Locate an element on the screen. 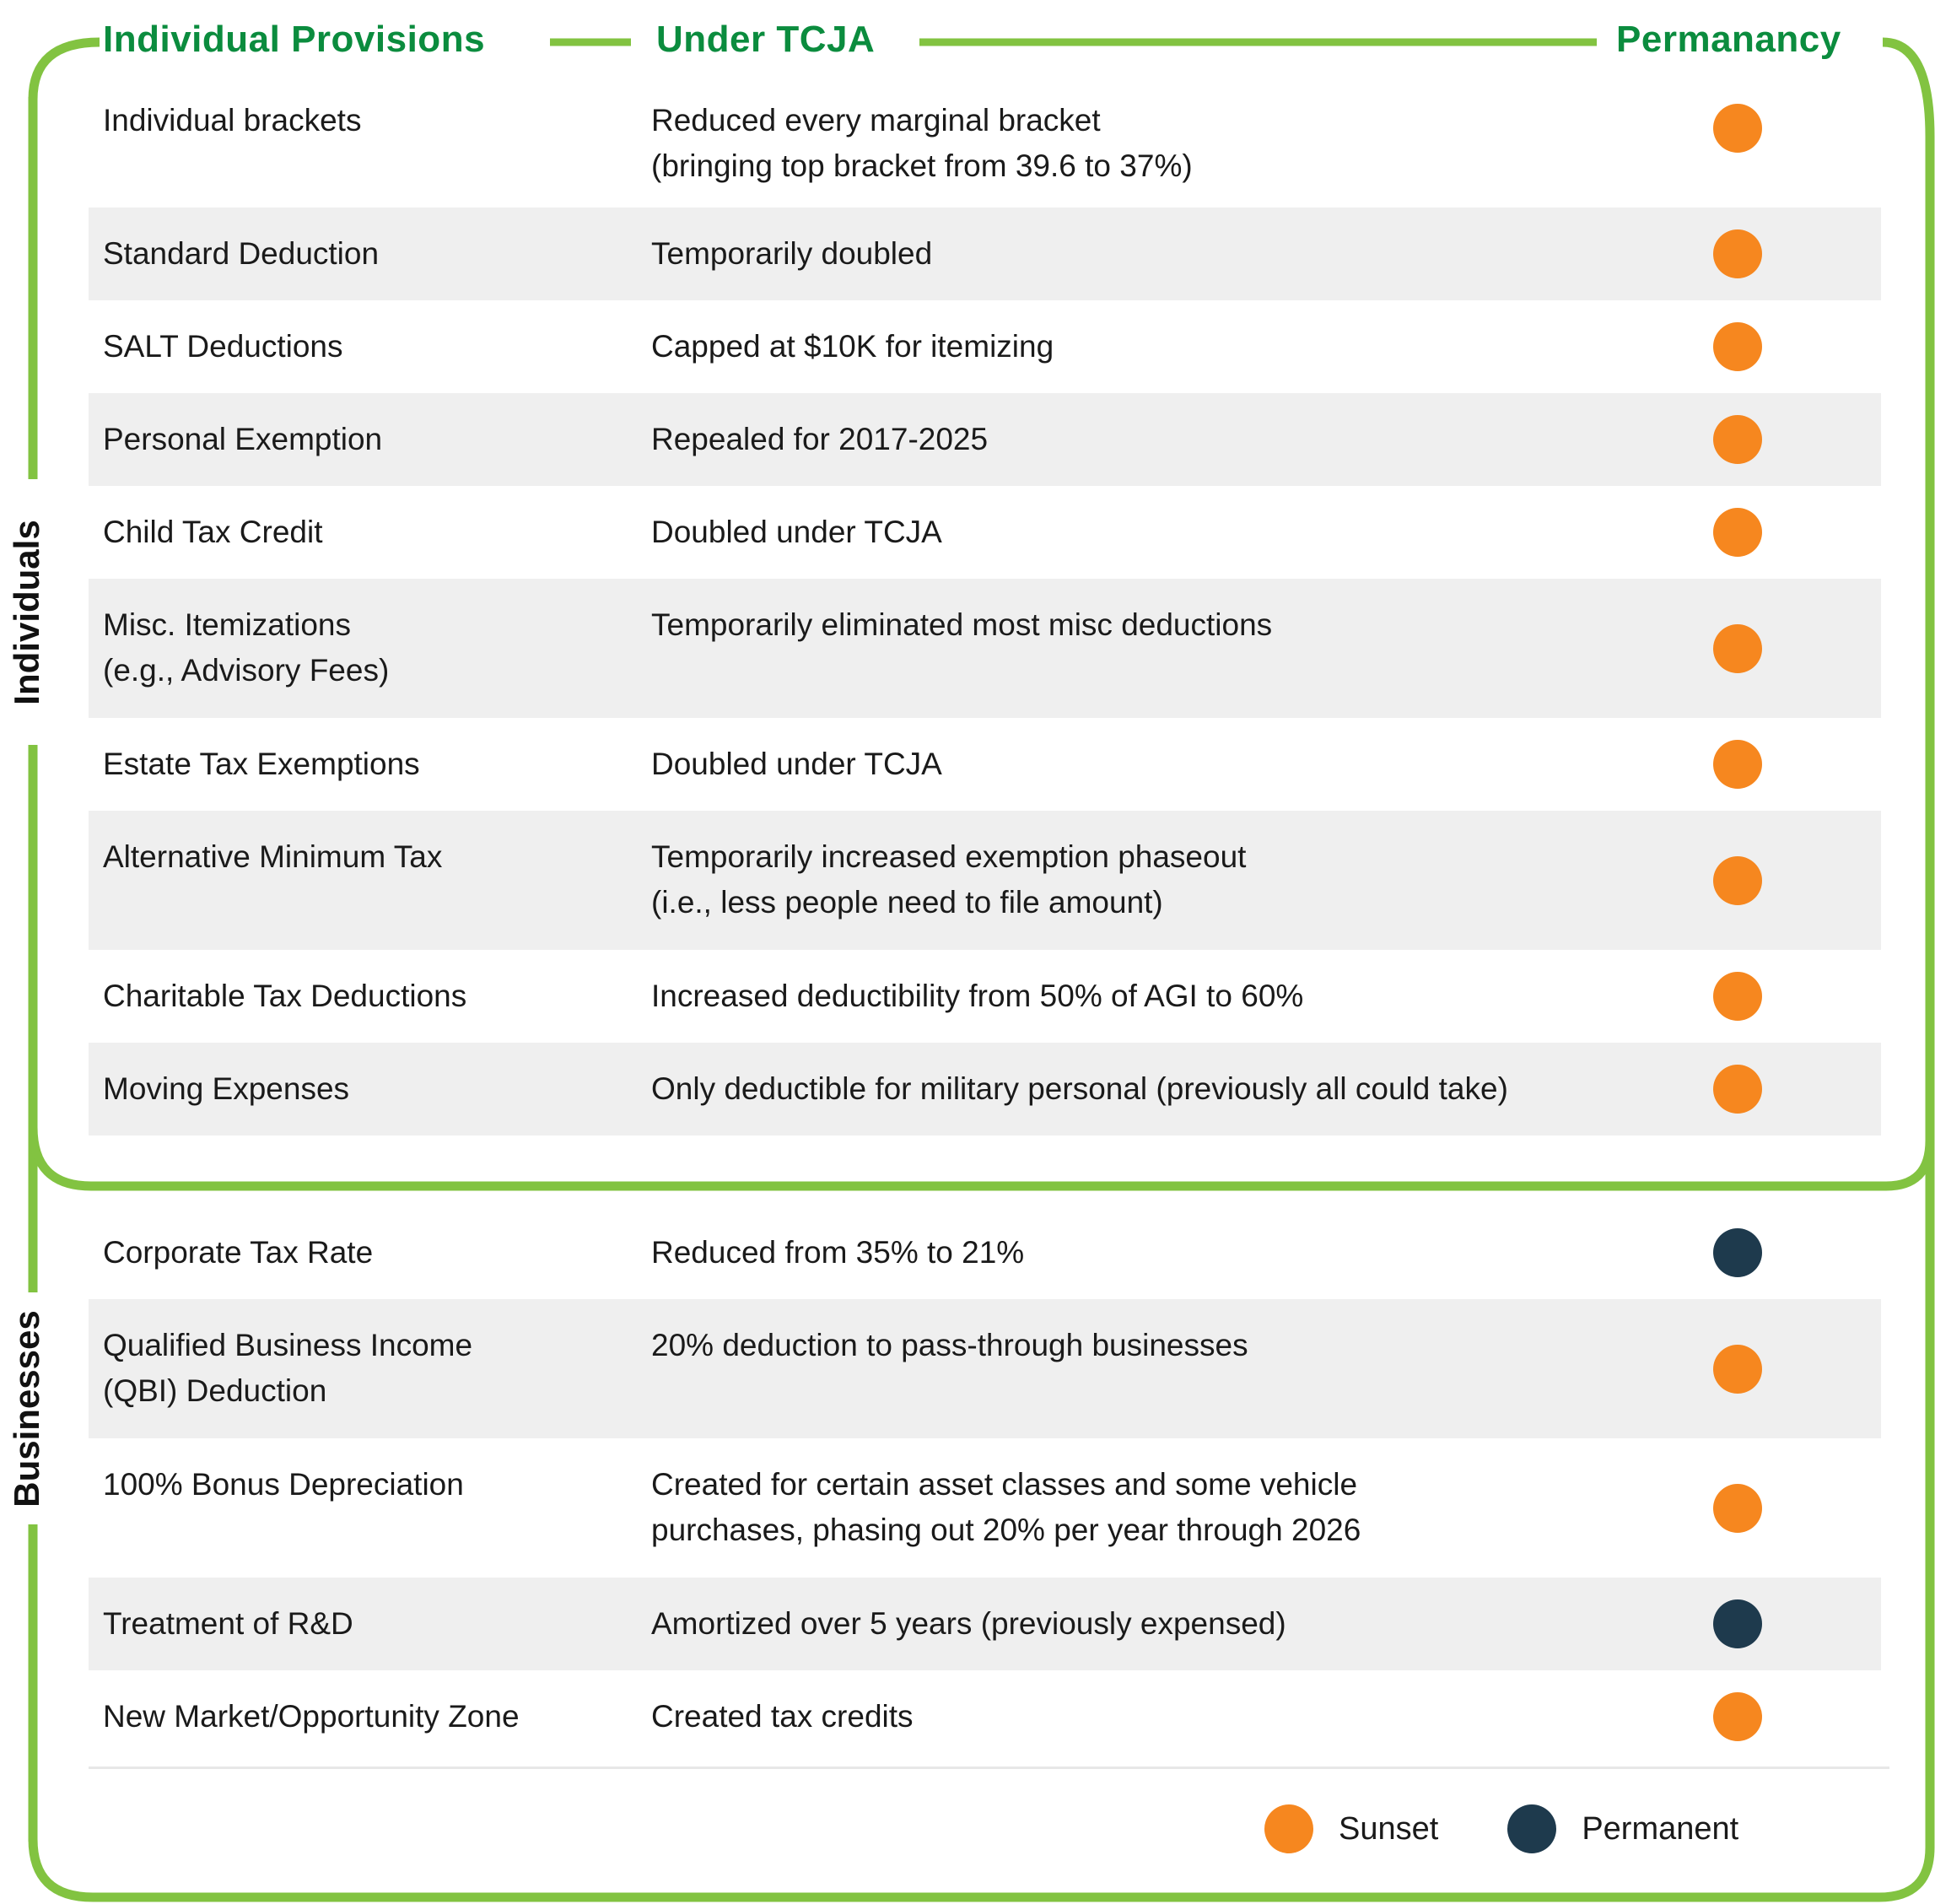  provision-name: Treatment of R&D is located at coordinates (228, 1623).